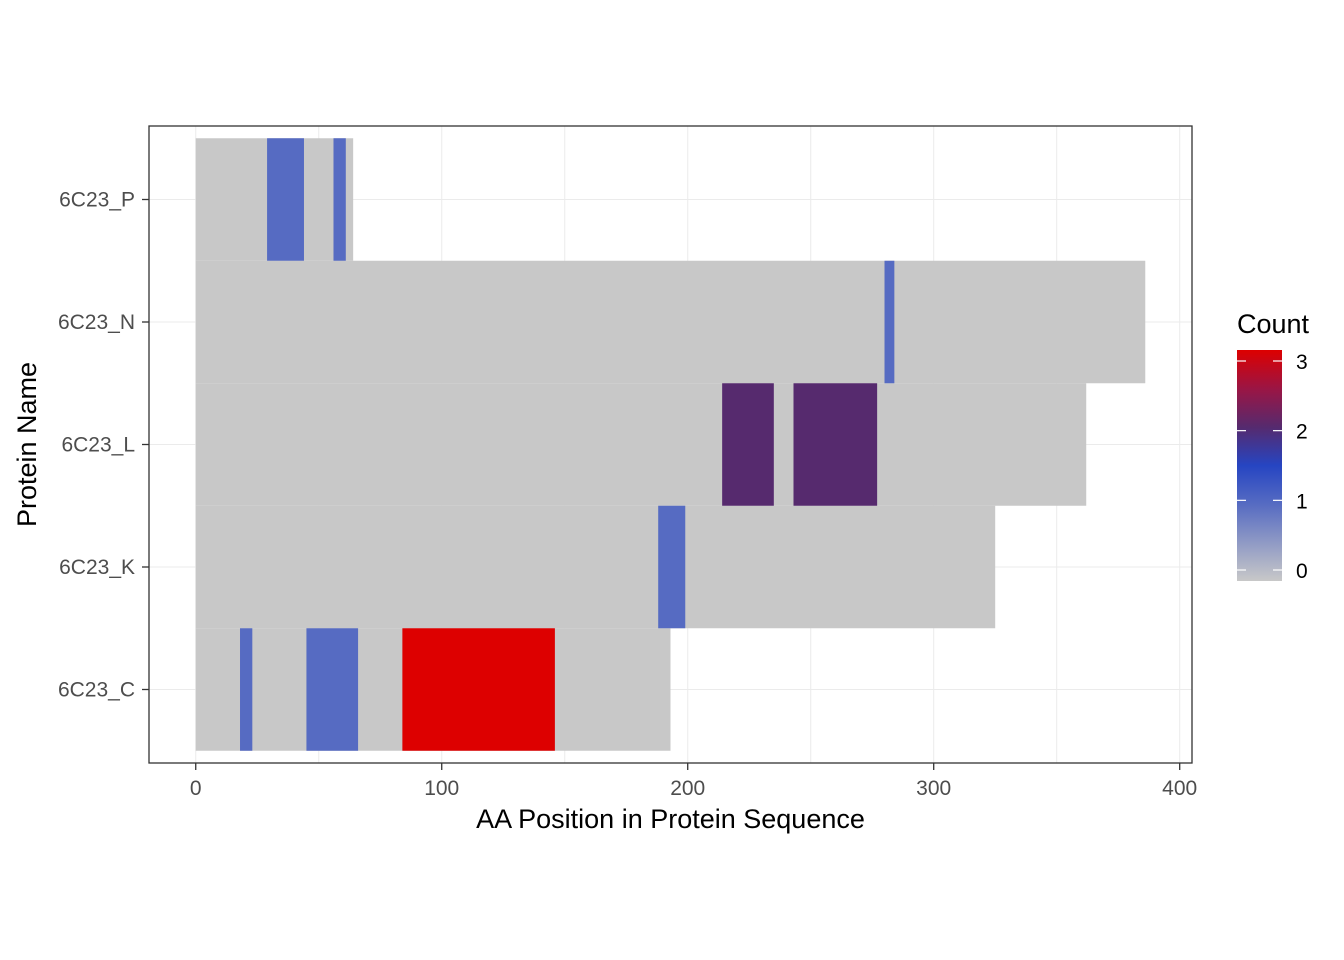  What do you see at coordinates (96, 690) in the screenshot?
I see `y-tick-label: 6C23_C` at bounding box center [96, 690].